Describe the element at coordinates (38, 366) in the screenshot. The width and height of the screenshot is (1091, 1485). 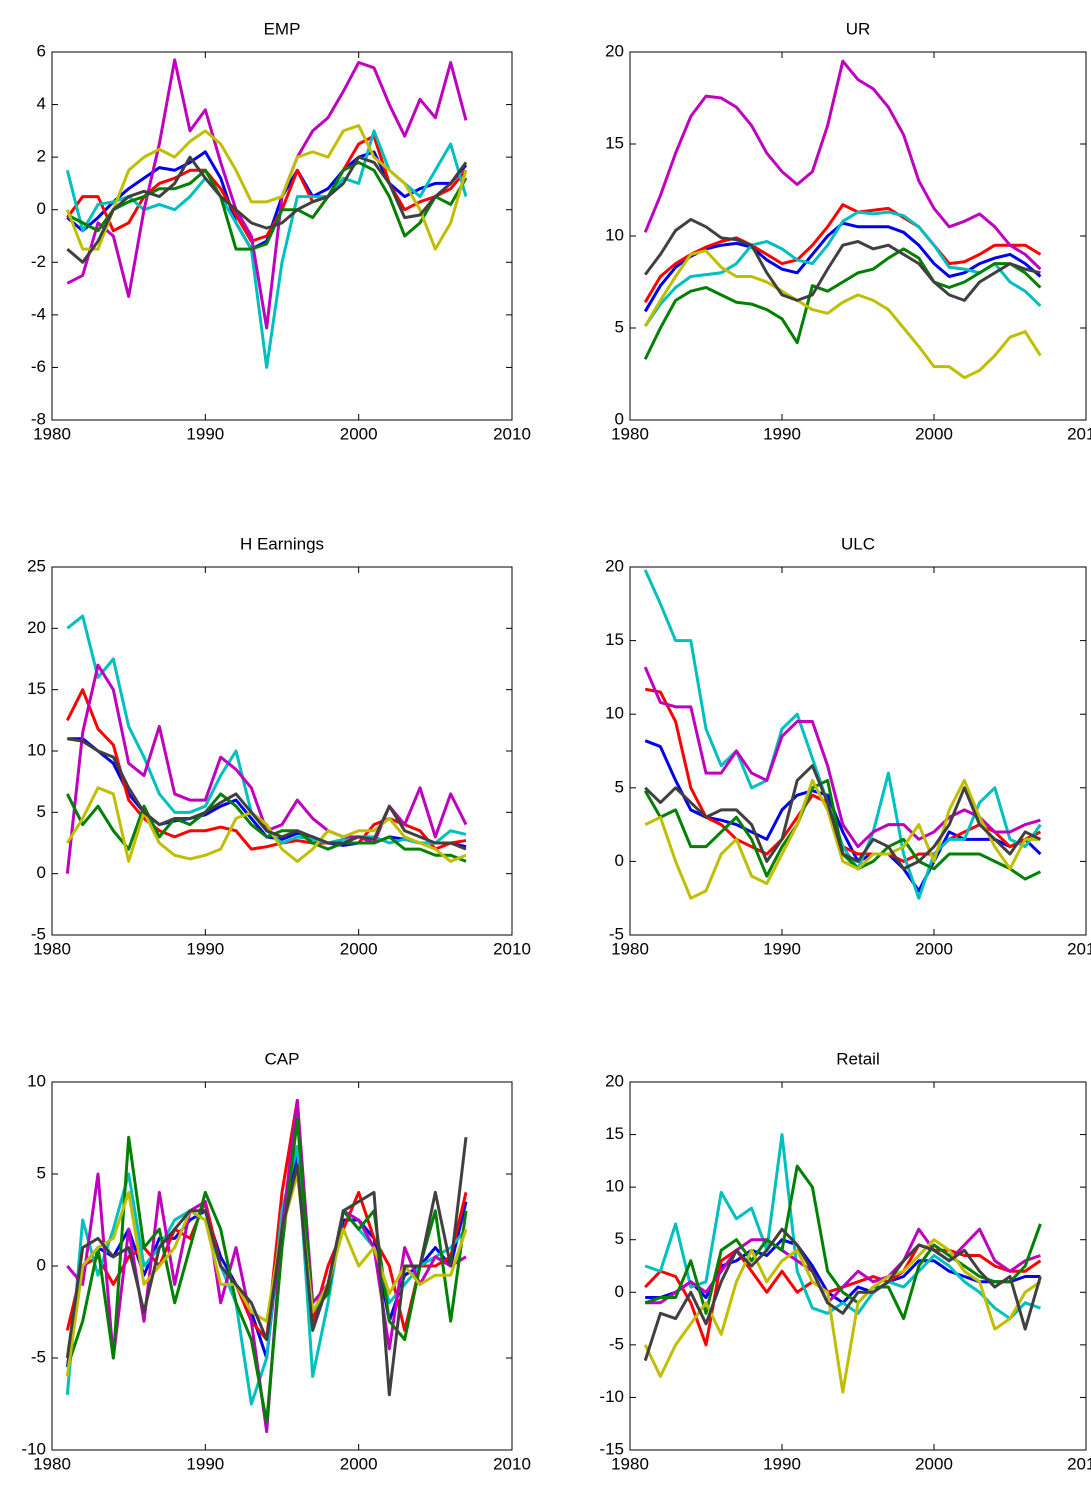
I see `y-tick-label: -6` at that location.